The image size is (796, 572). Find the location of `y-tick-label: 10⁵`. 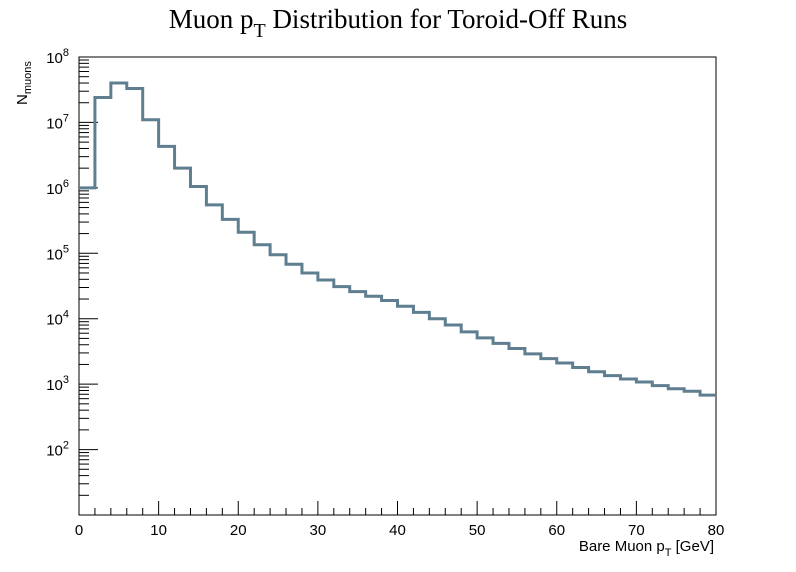

y-tick-label: 10⁵ is located at coordinates (57, 253).